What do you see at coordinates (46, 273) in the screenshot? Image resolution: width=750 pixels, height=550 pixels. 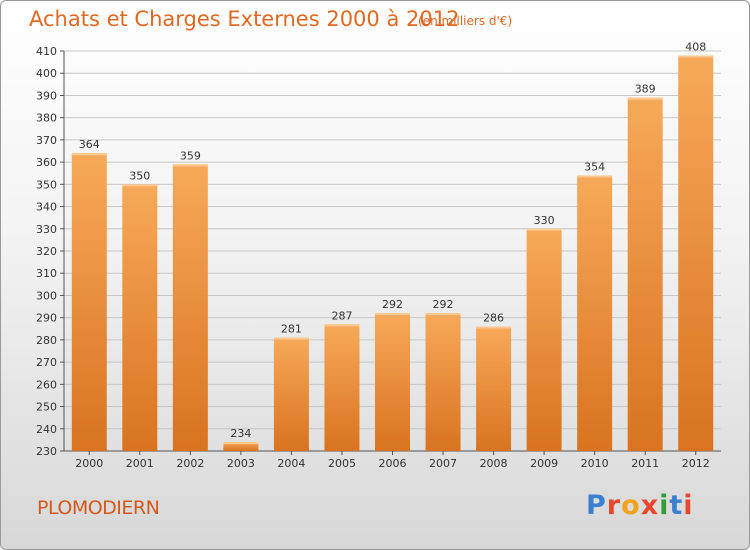 I see `y-tick-label: 310` at bounding box center [46, 273].